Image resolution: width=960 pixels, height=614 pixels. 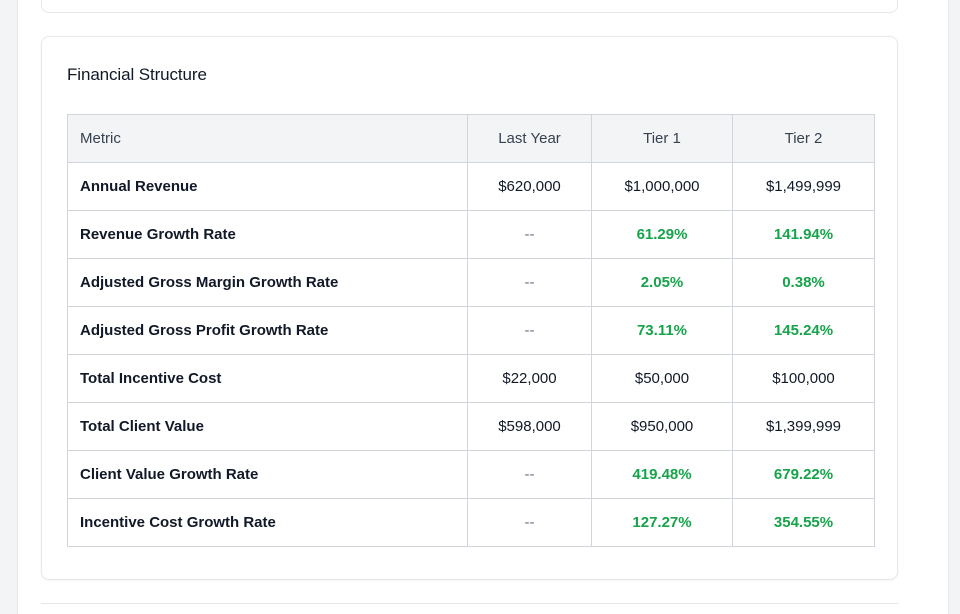 What do you see at coordinates (267, 138) in the screenshot?
I see `column-header-metric: Metric` at bounding box center [267, 138].